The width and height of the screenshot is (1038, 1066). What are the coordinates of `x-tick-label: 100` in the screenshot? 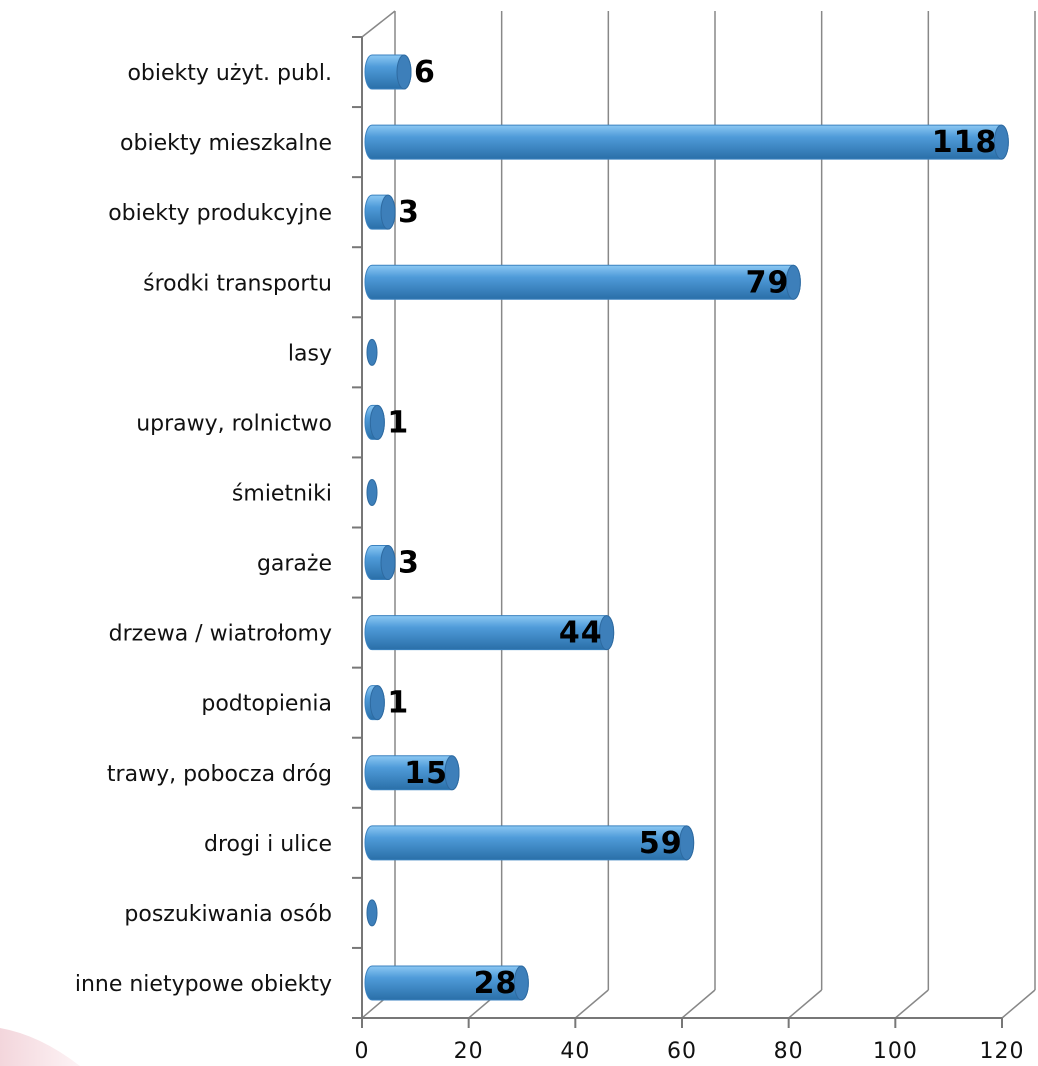 It's located at (895, 1051).